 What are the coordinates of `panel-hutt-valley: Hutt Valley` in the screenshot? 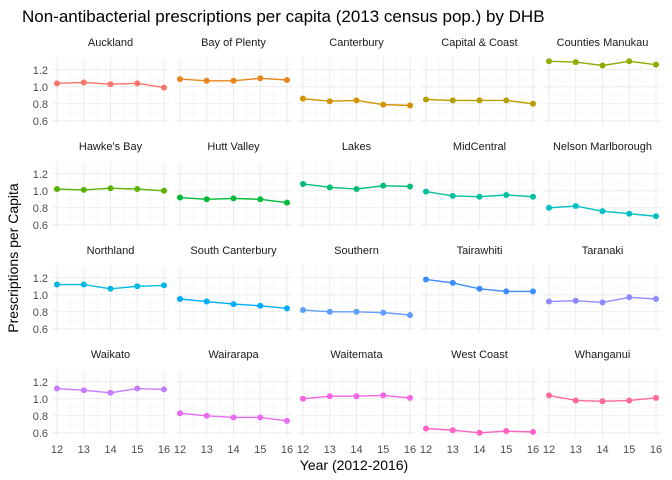 It's located at (233, 185).